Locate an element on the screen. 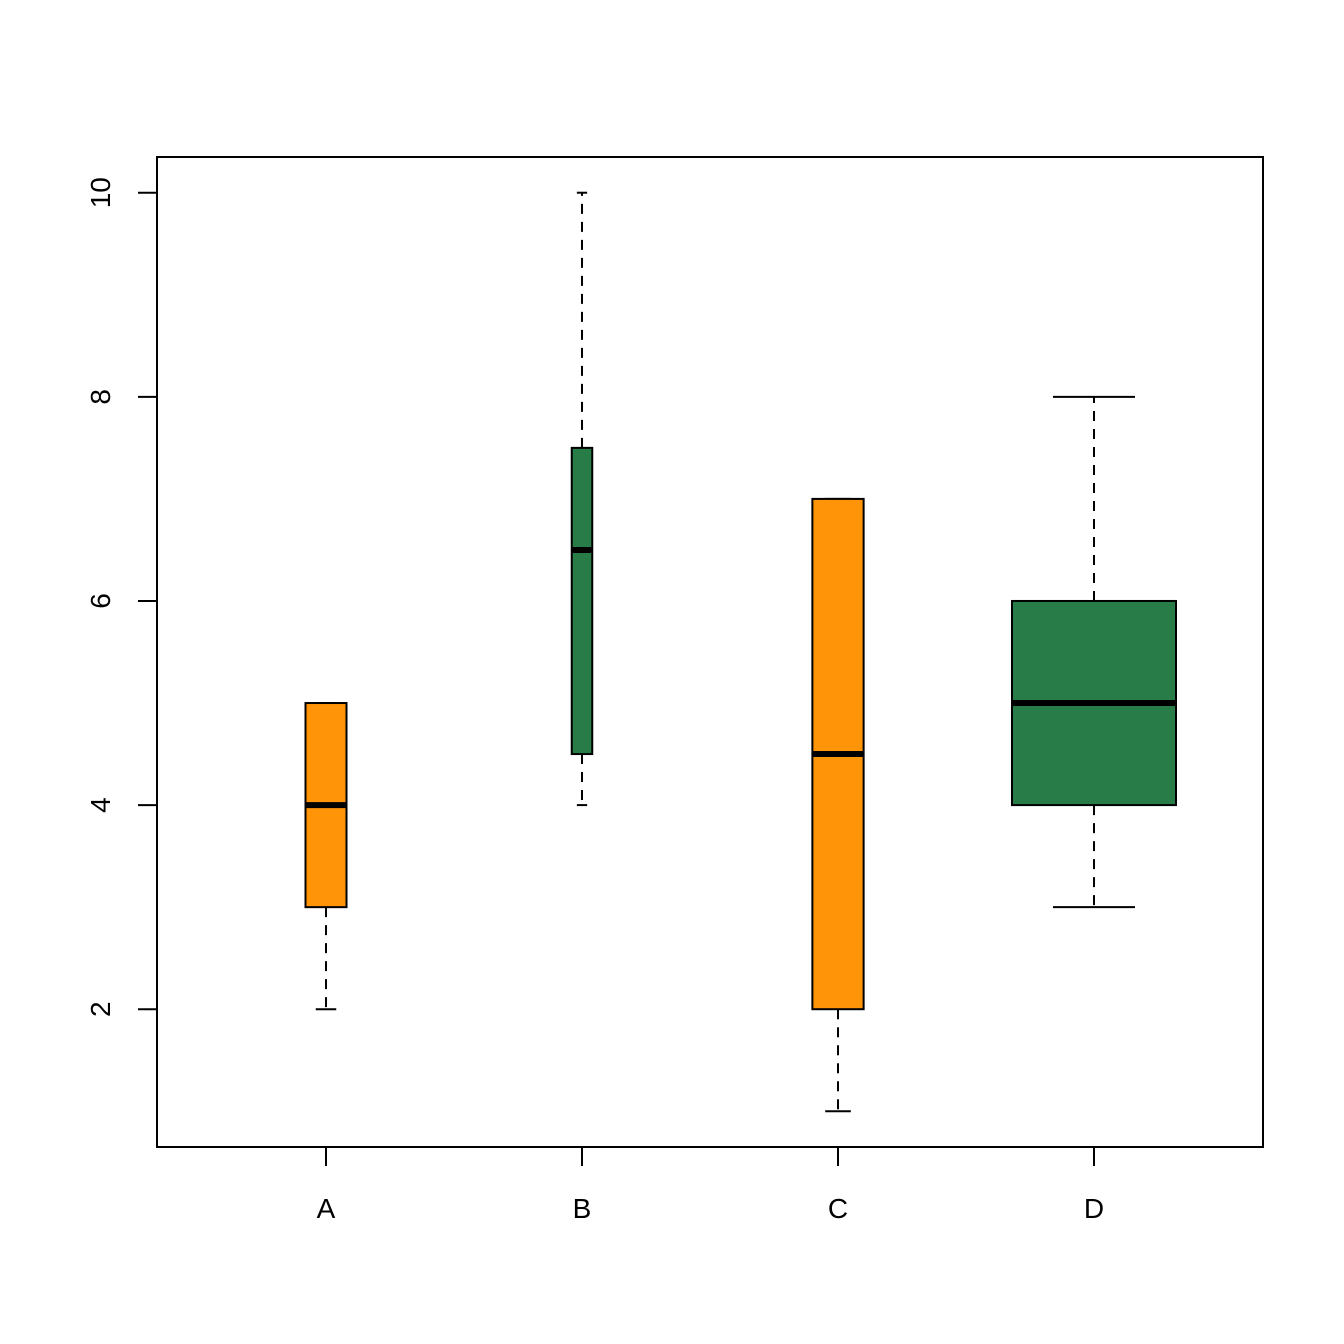  box-b is located at coordinates (582, 499).